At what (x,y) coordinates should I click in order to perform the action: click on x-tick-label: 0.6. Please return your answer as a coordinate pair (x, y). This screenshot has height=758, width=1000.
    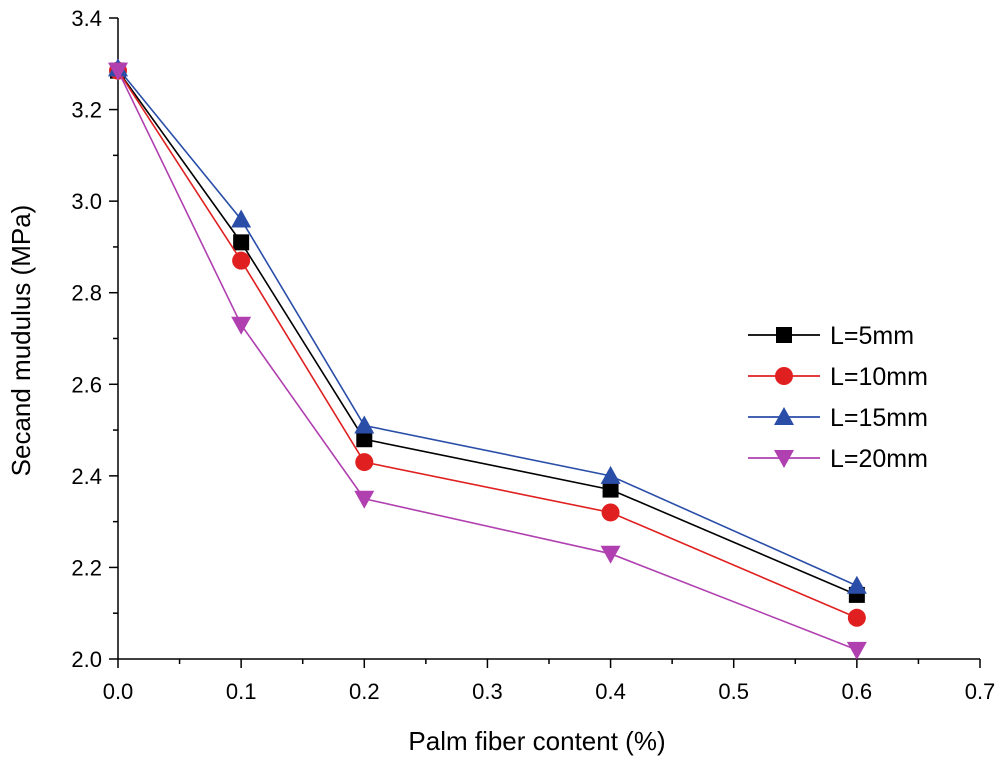
    Looking at the image, I should click on (857, 691).